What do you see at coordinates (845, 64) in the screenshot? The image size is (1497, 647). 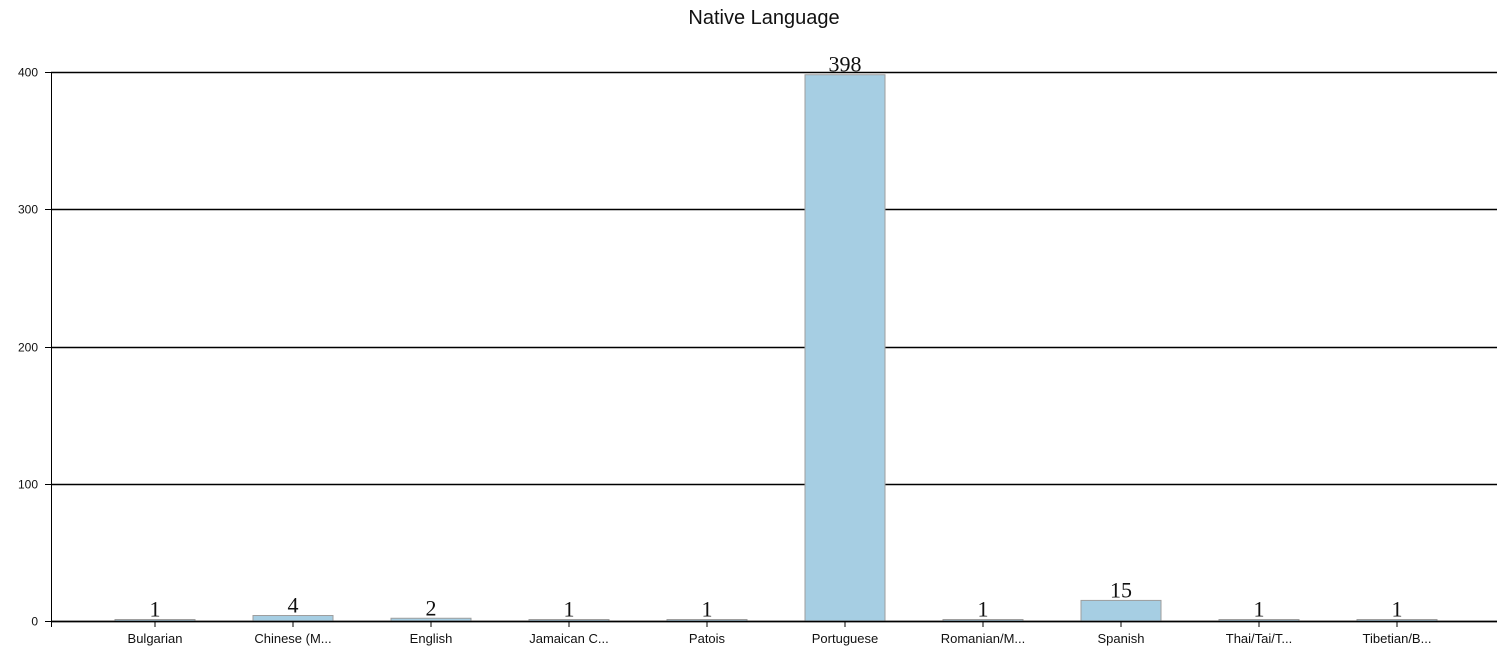 I see `data-label: 398` at bounding box center [845, 64].